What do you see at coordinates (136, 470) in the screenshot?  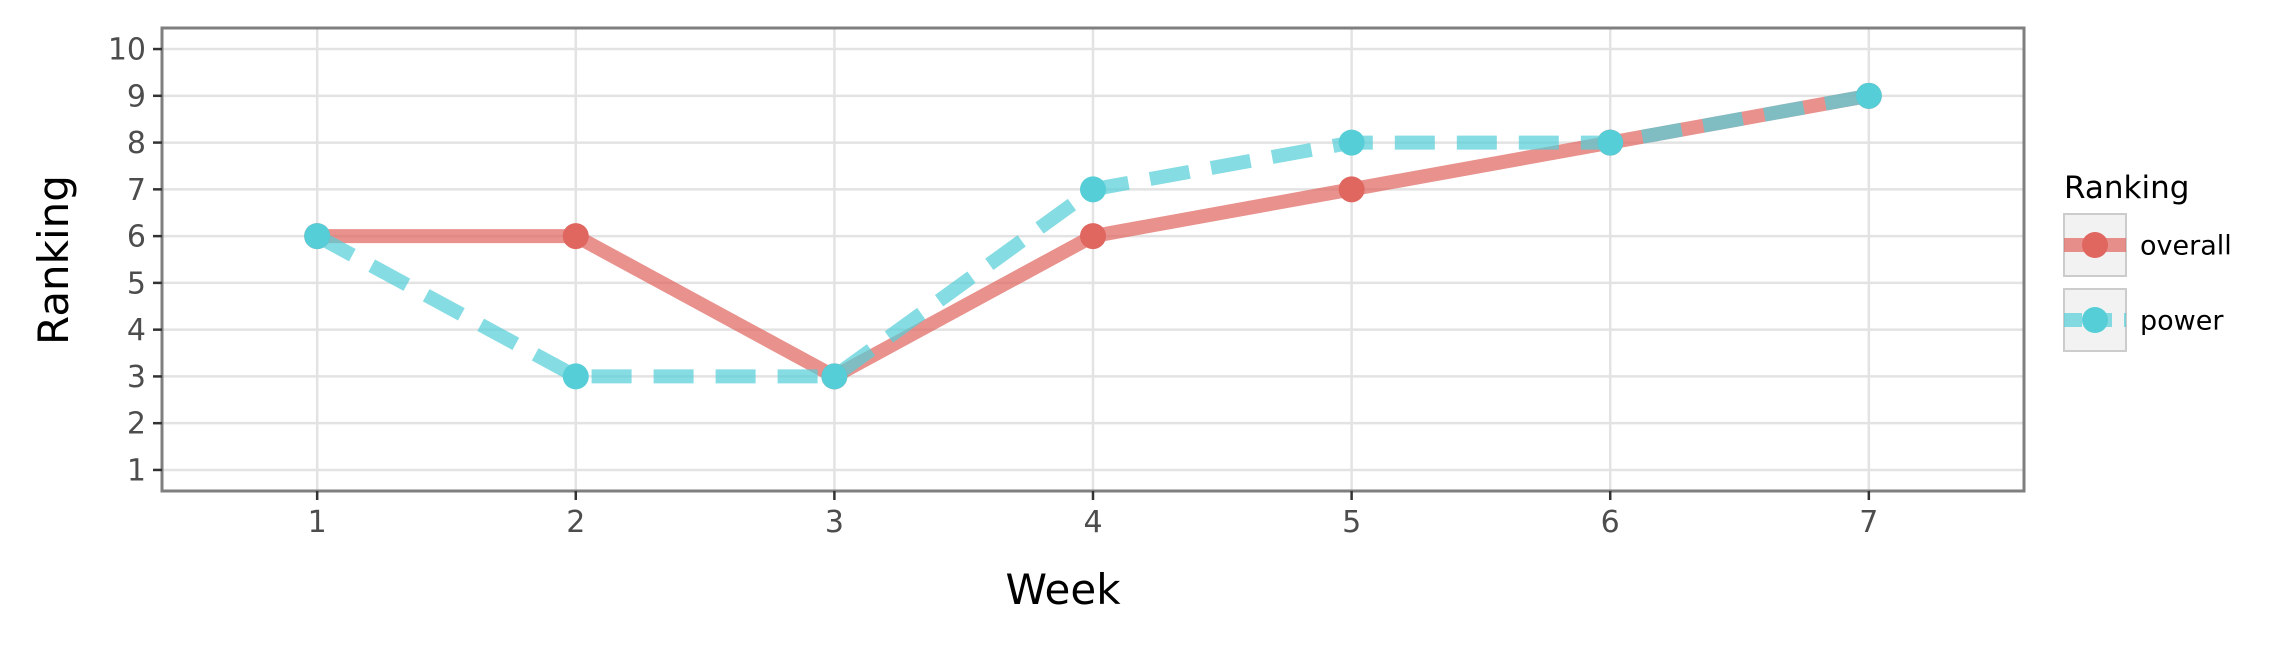 I see `y-tick-label-1: 1` at bounding box center [136, 470].